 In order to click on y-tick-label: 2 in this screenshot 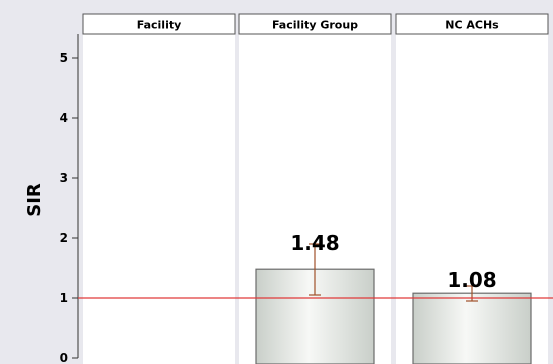, I will do `click(64, 238)`.